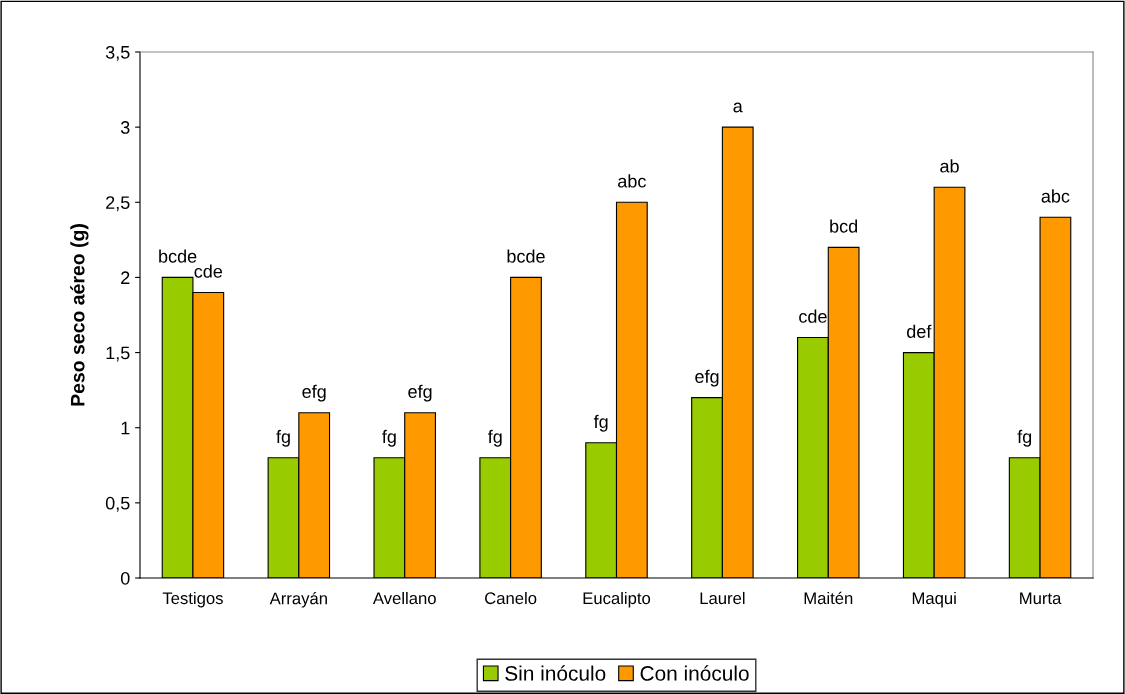  Describe the element at coordinates (949, 166) in the screenshot. I see `data-label: ab` at that location.